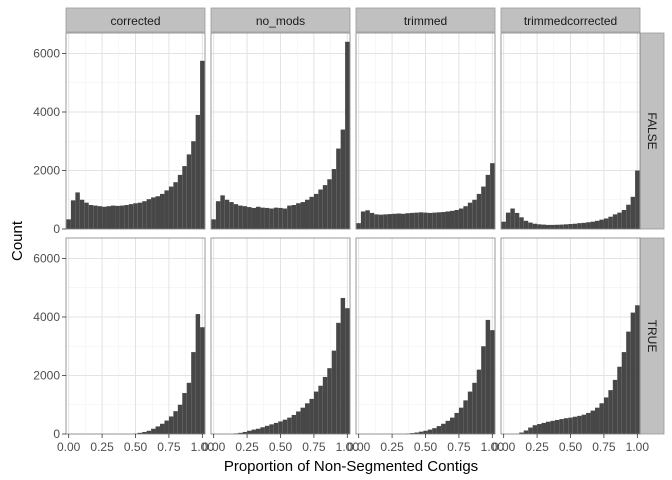 This screenshot has height=480, width=672. What do you see at coordinates (135, 336) in the screenshot?
I see `facet-panel-corrected-true` at bounding box center [135, 336].